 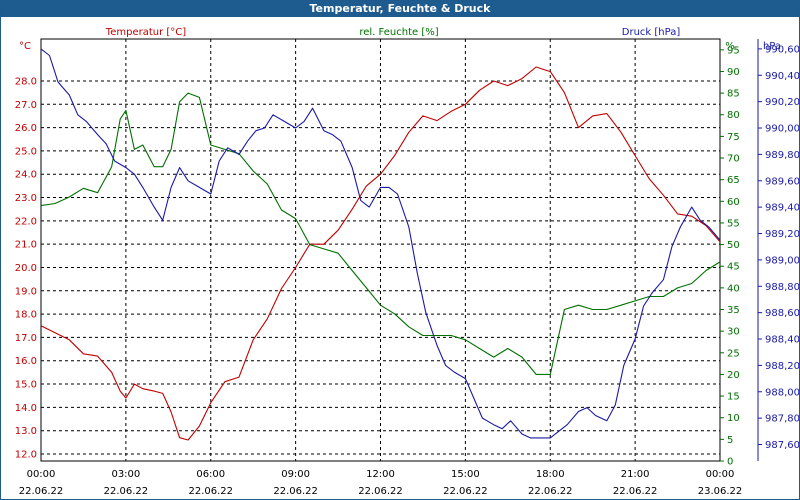 What do you see at coordinates (26, 361) in the screenshot?
I see `temperature-tick-label: 16.0` at bounding box center [26, 361].